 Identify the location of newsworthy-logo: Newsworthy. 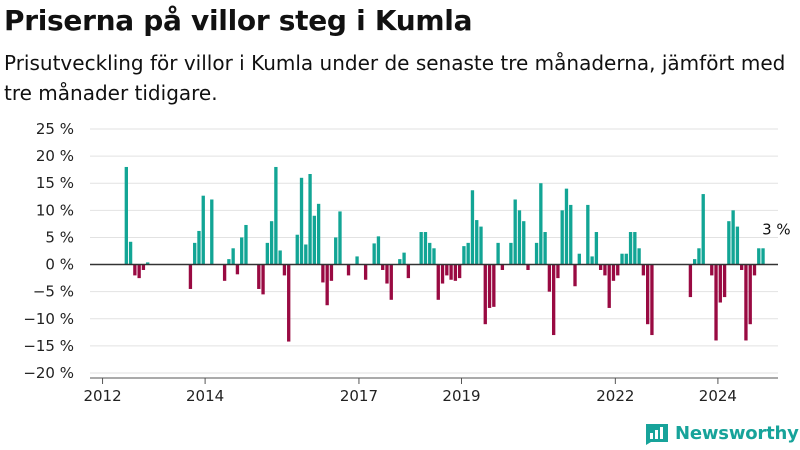
(722, 433).